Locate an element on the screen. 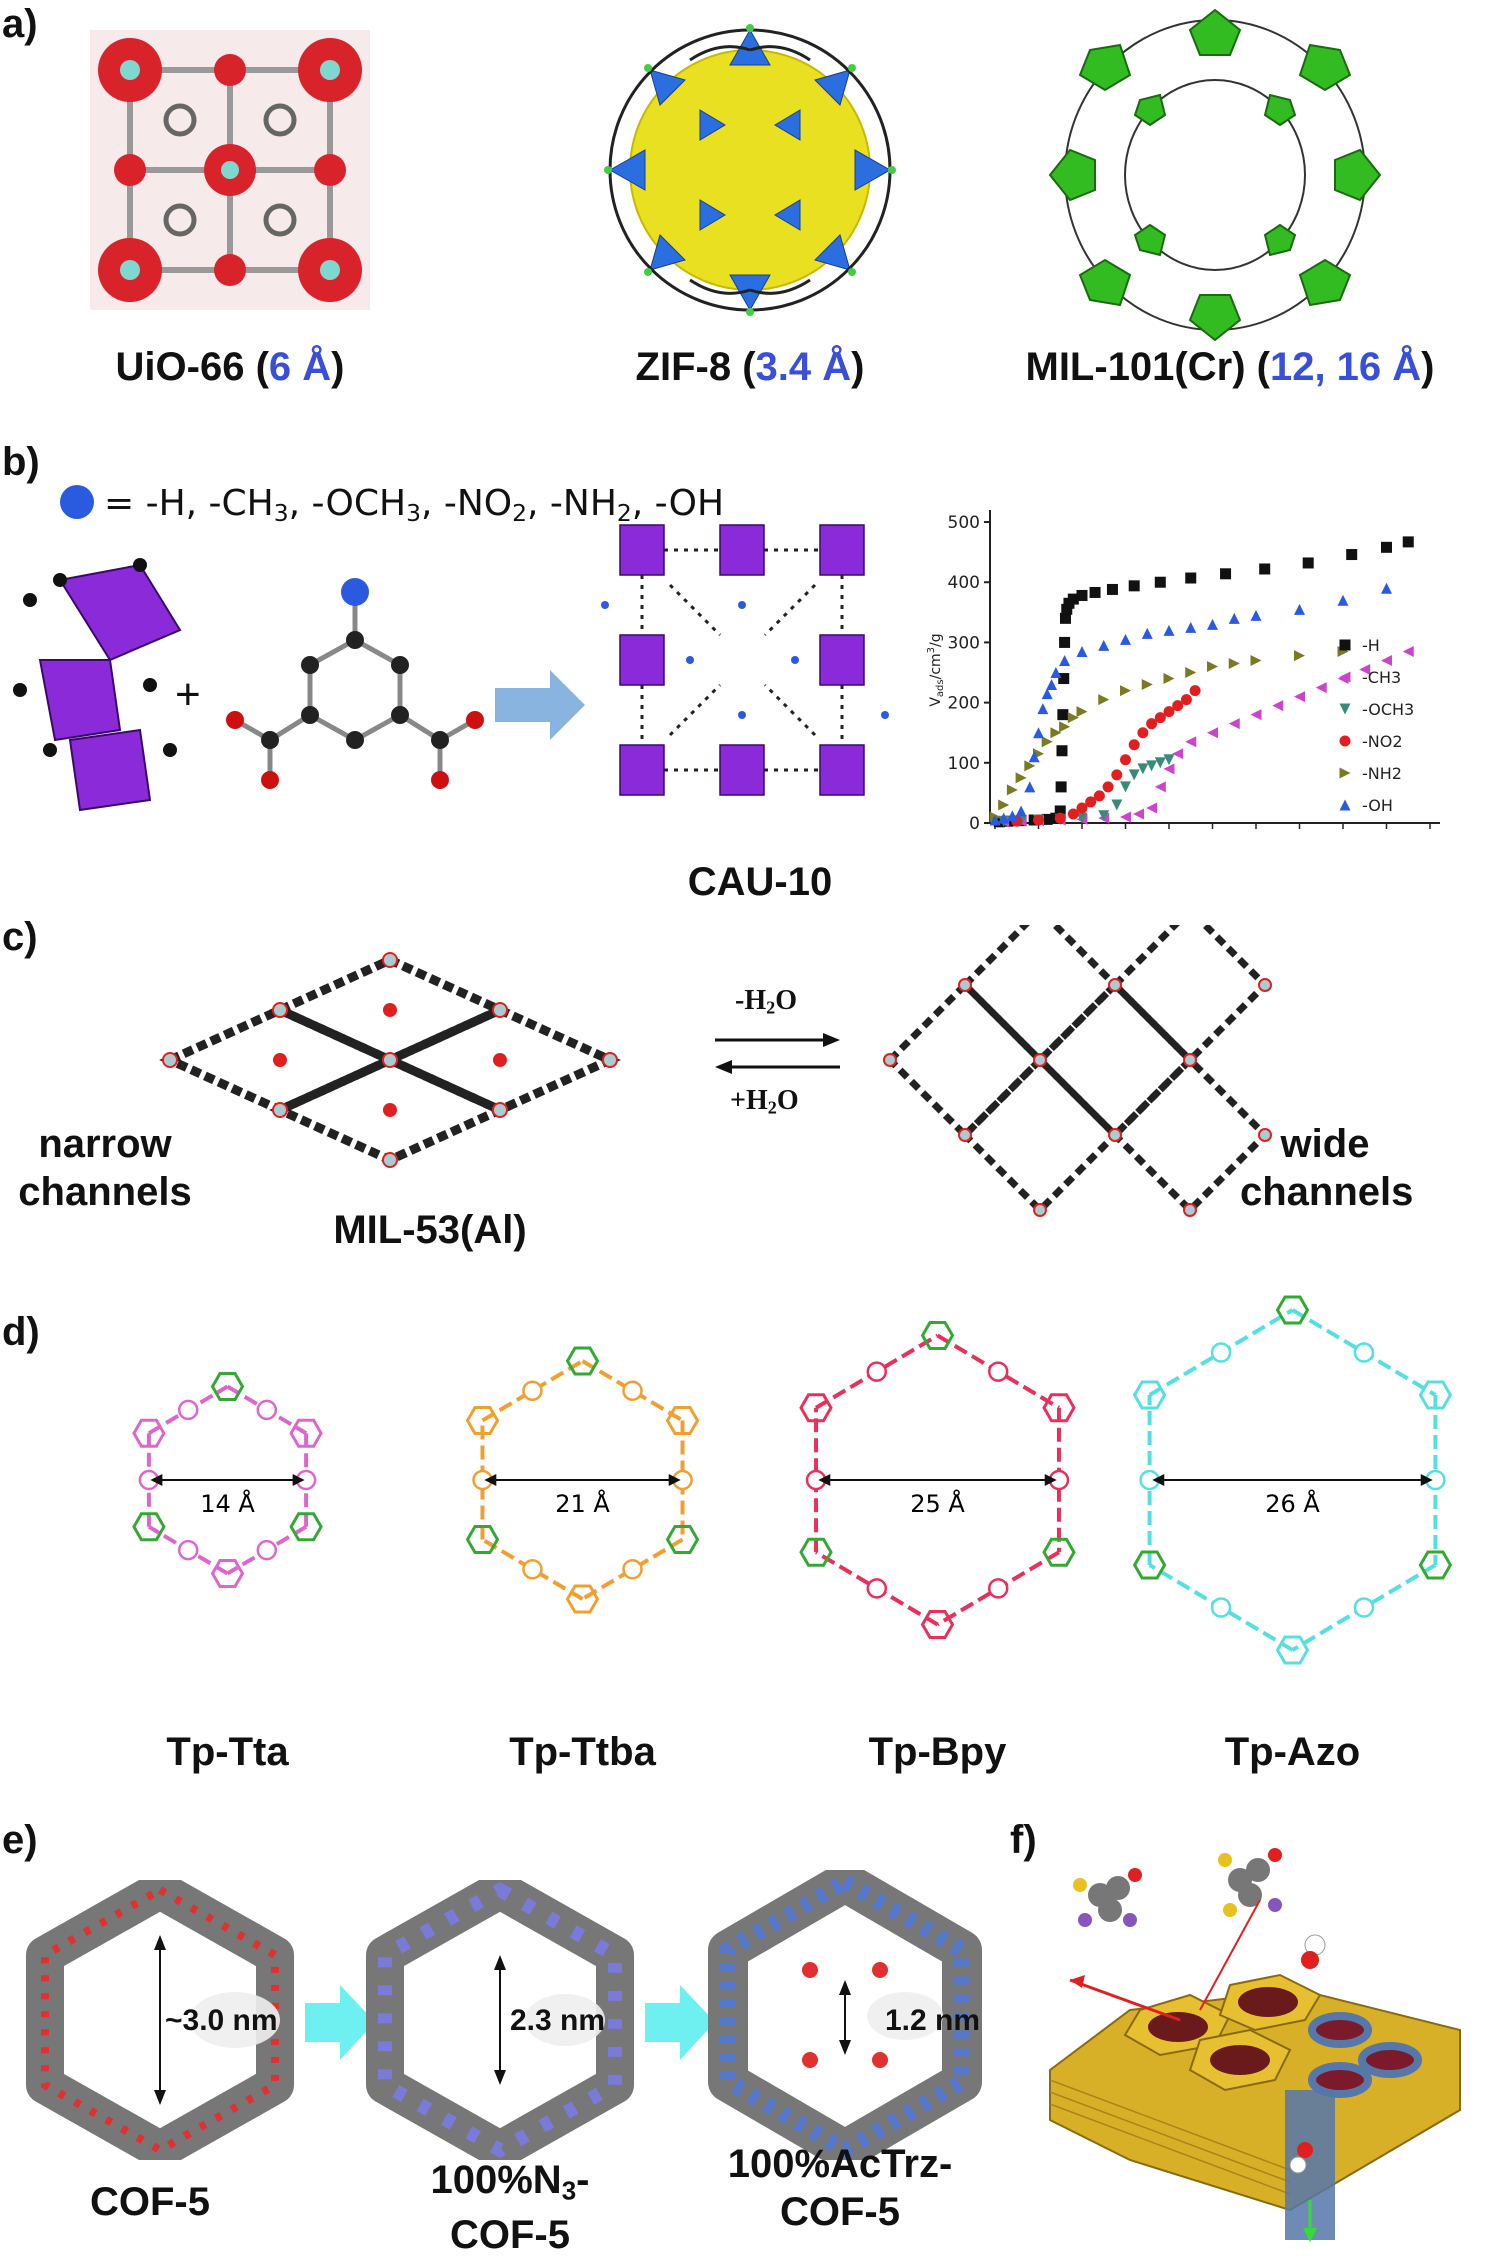 This screenshot has width=1500, height=2257. cof-hexagon-0: 14 Å is located at coordinates (227, 1480).